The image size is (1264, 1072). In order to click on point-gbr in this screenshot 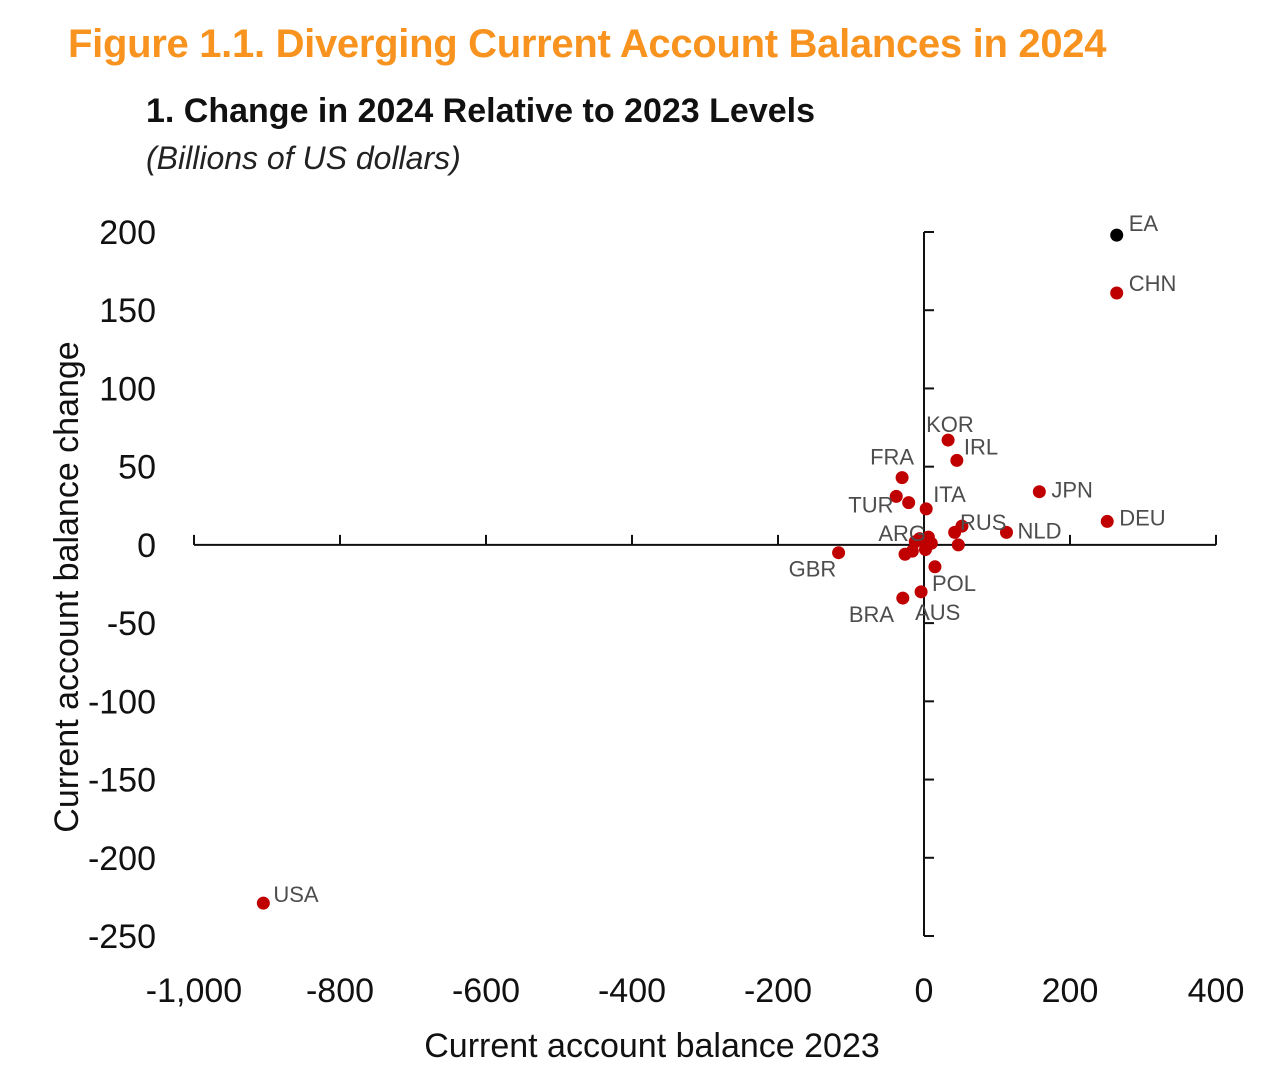, I will do `click(839, 553)`.